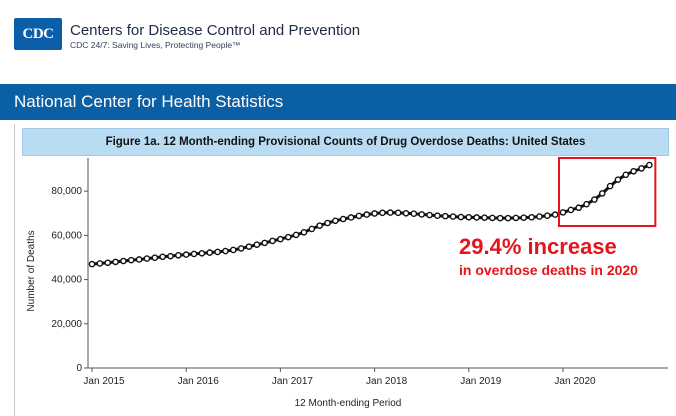 The height and width of the screenshot is (416, 676). Describe the element at coordinates (38, 34) in the screenshot. I see `cdc-logo: CDC` at that location.